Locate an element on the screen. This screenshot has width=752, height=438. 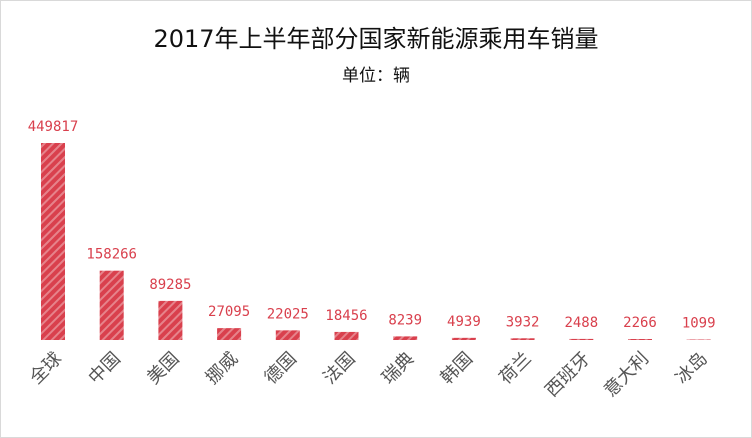
value-label: 2488 is located at coordinates (581, 323).